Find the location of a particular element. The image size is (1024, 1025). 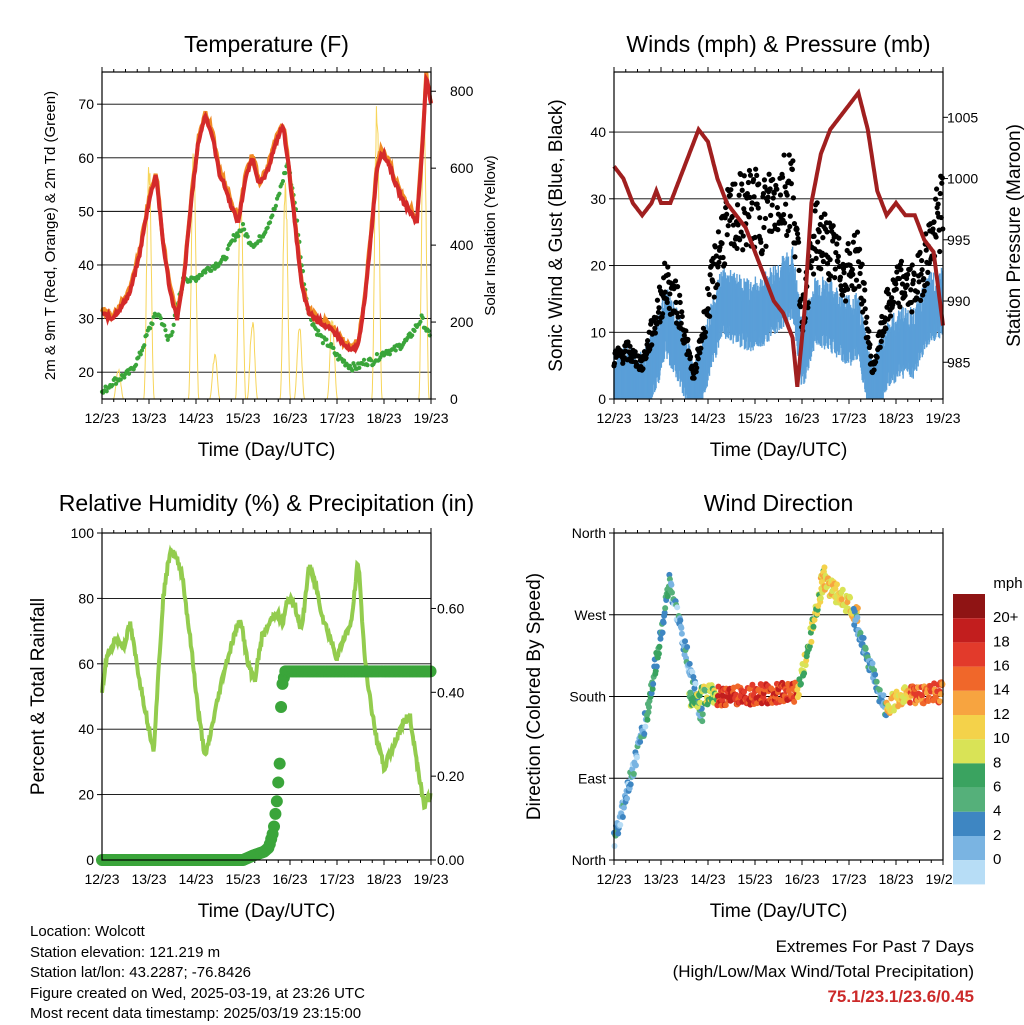

y-tick-label: North is located at coordinates (589, 860).